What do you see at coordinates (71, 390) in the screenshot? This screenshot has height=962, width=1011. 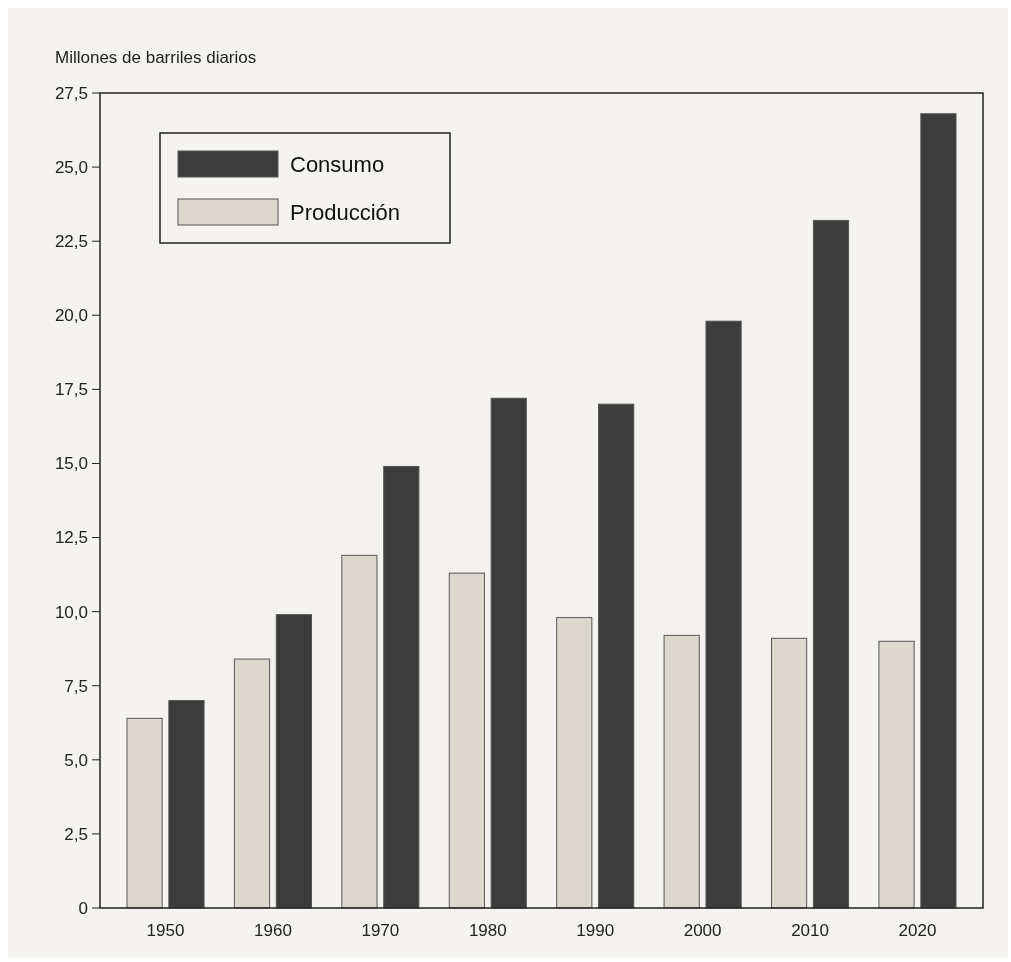 I see `y-tick-label: 17,5` at bounding box center [71, 390].